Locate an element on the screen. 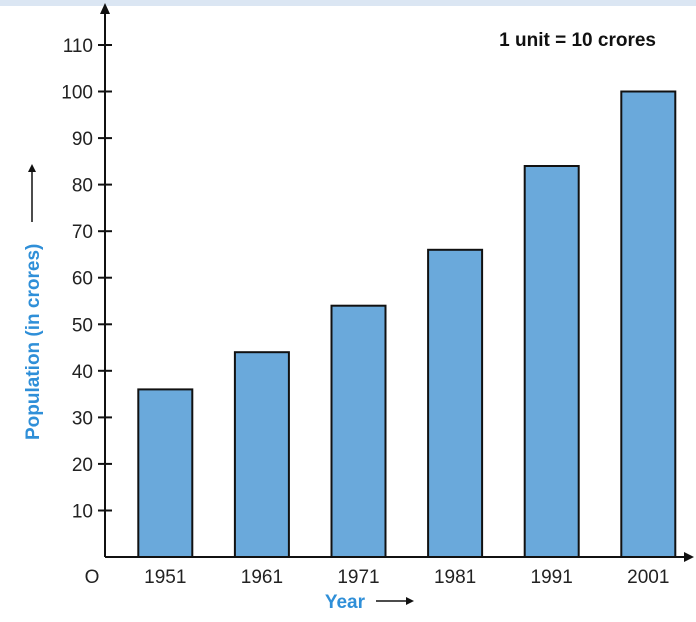  y-tick-label-100: 100 is located at coordinates (77, 93).